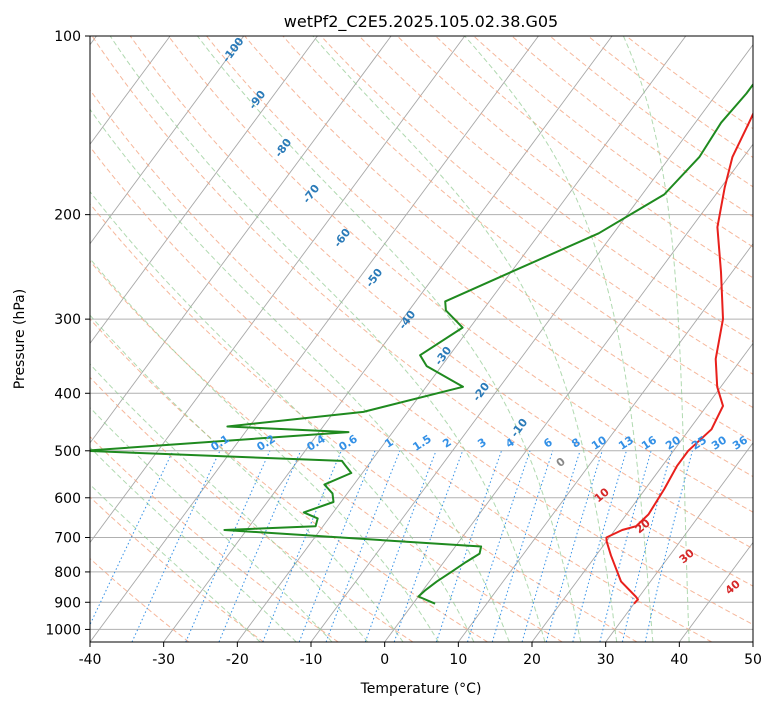 The image size is (775, 708). Describe the element at coordinates (740, 442) in the screenshot. I see `mixing-ratio-label: 36` at that location.